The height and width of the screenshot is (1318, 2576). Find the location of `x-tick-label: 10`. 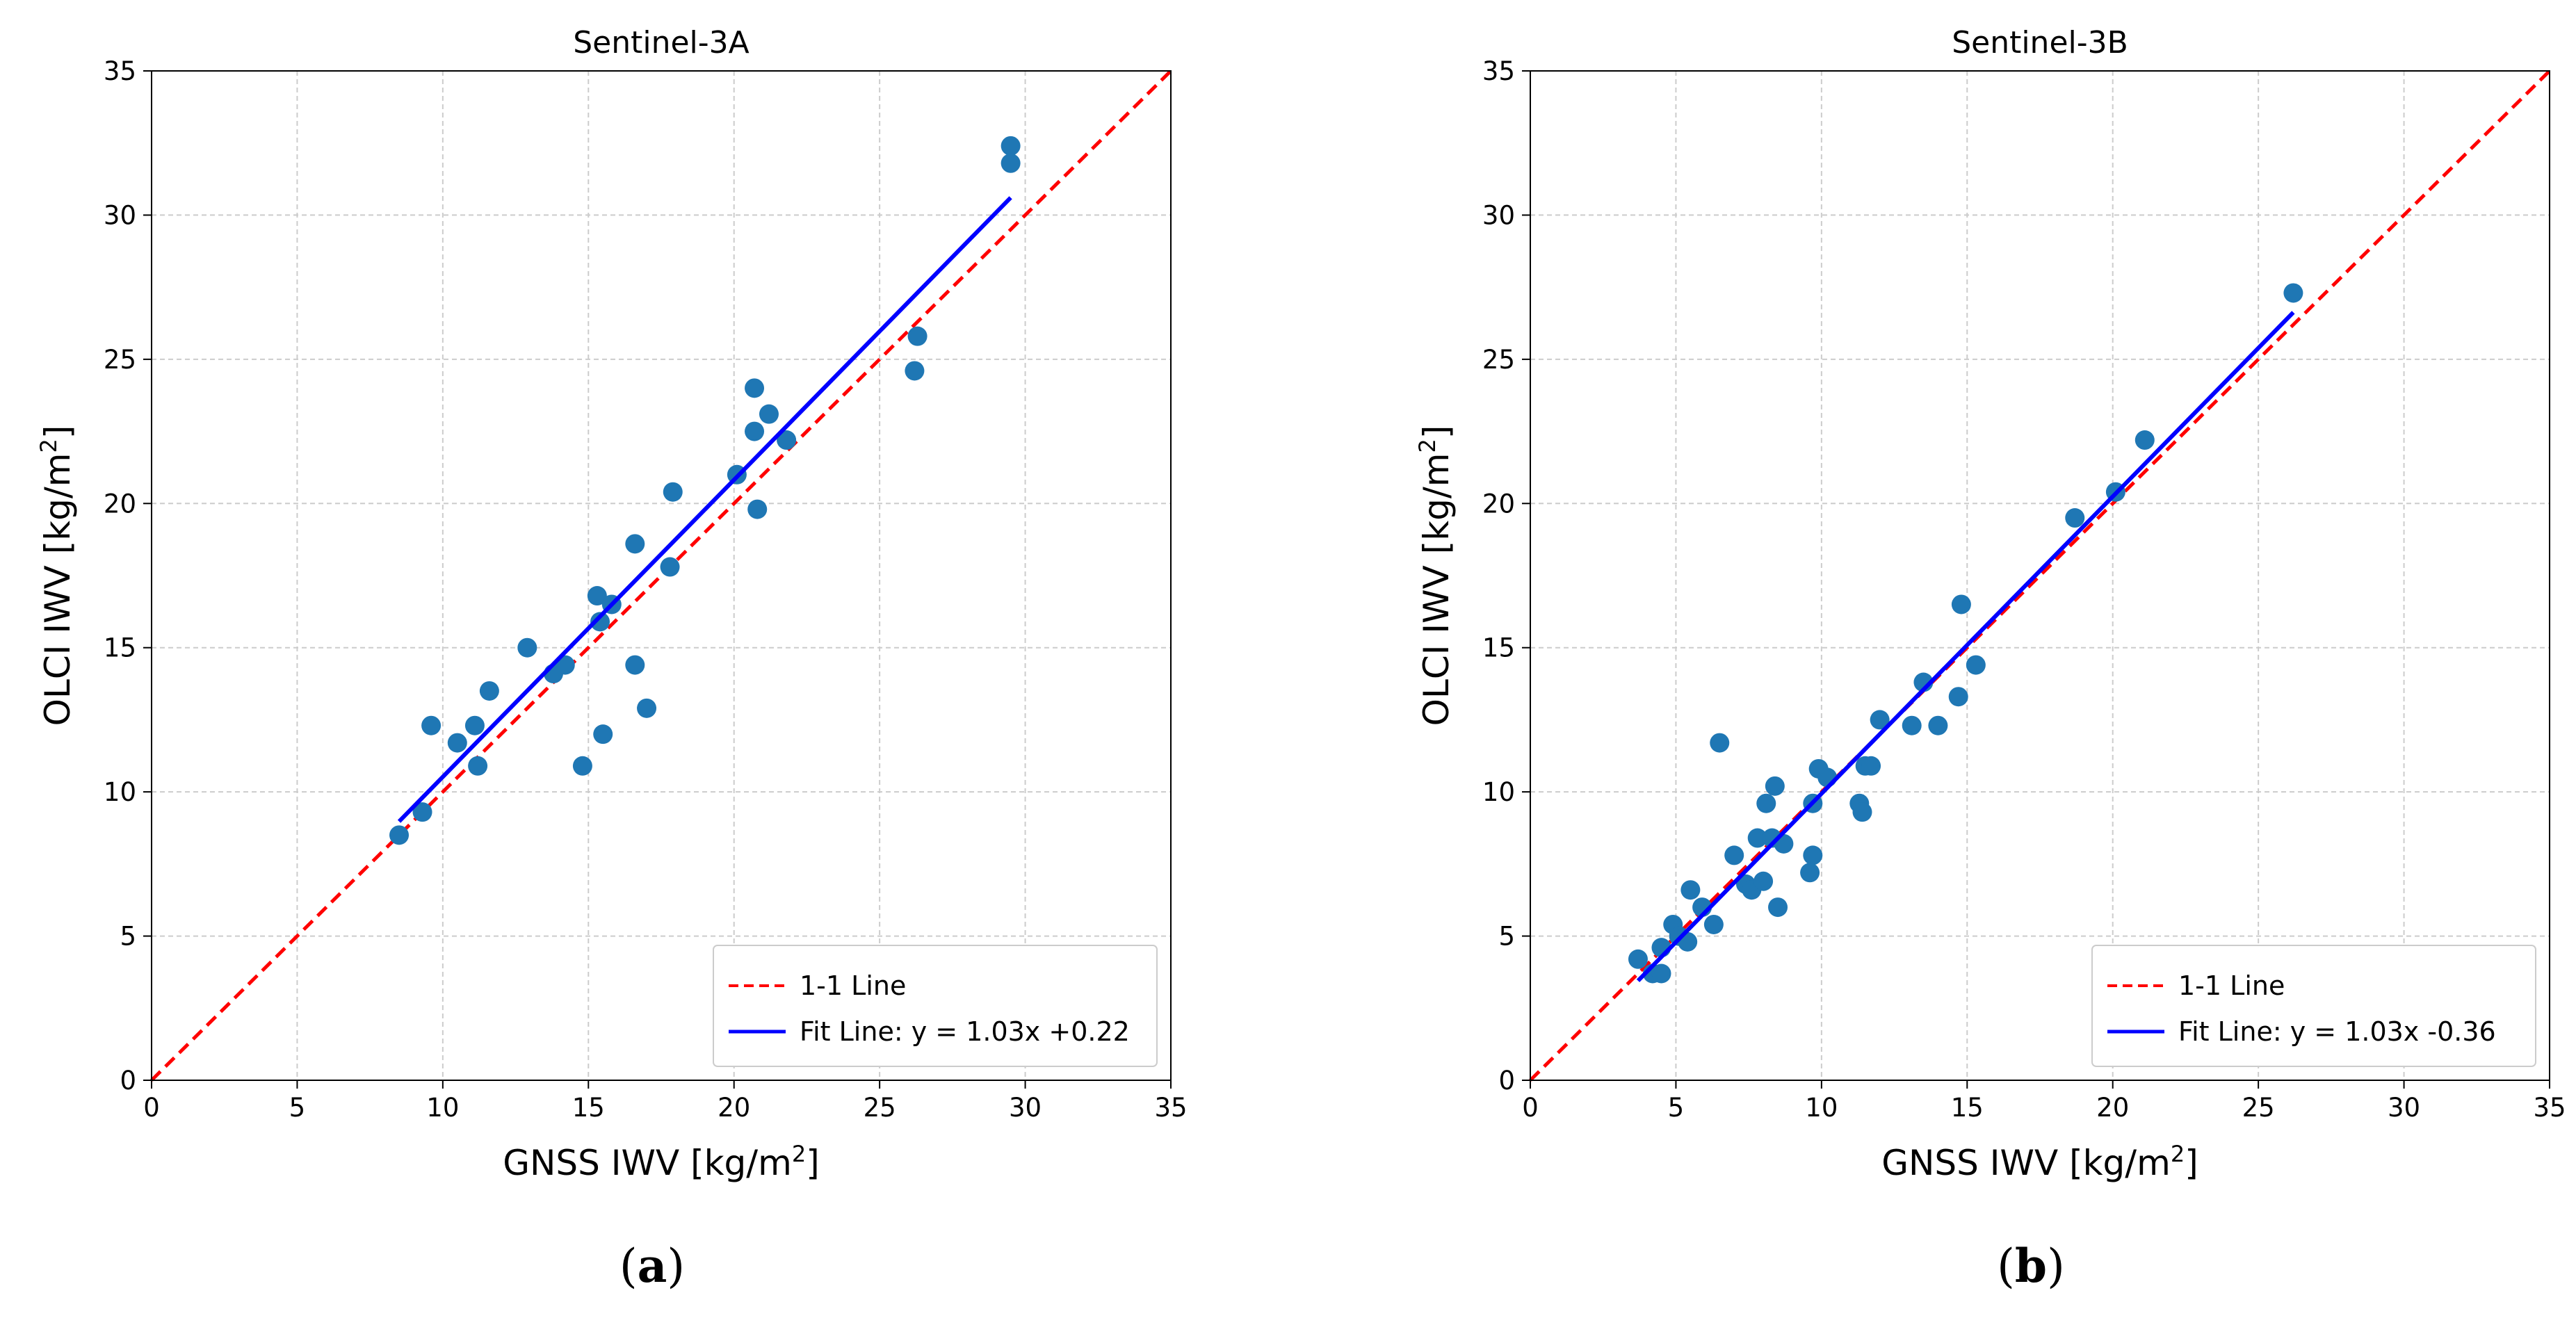

x-tick-label: 10 is located at coordinates (1821, 1108).